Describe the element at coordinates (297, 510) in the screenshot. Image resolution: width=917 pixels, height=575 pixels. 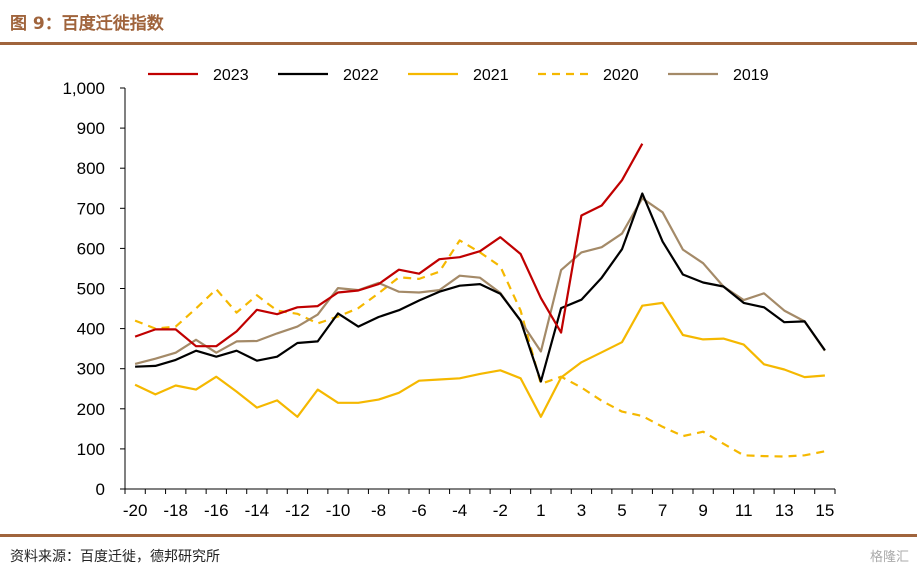
I see `x-tick-label: -12` at that location.